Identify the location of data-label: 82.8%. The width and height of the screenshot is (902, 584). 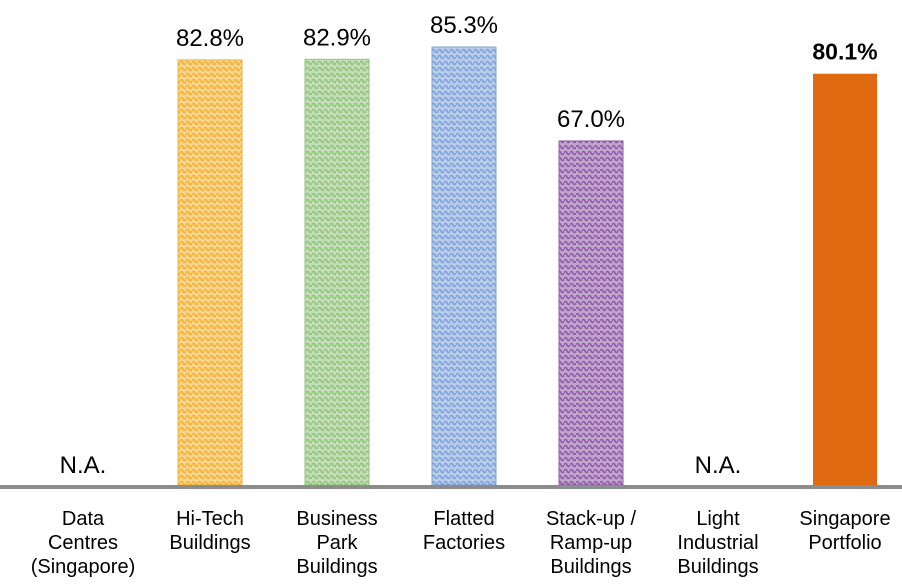
(210, 38).